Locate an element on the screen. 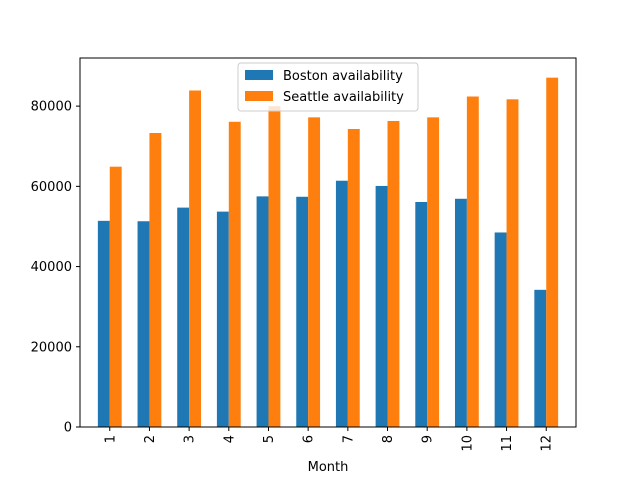  x-tick-label: 6 is located at coordinates (309, 439).